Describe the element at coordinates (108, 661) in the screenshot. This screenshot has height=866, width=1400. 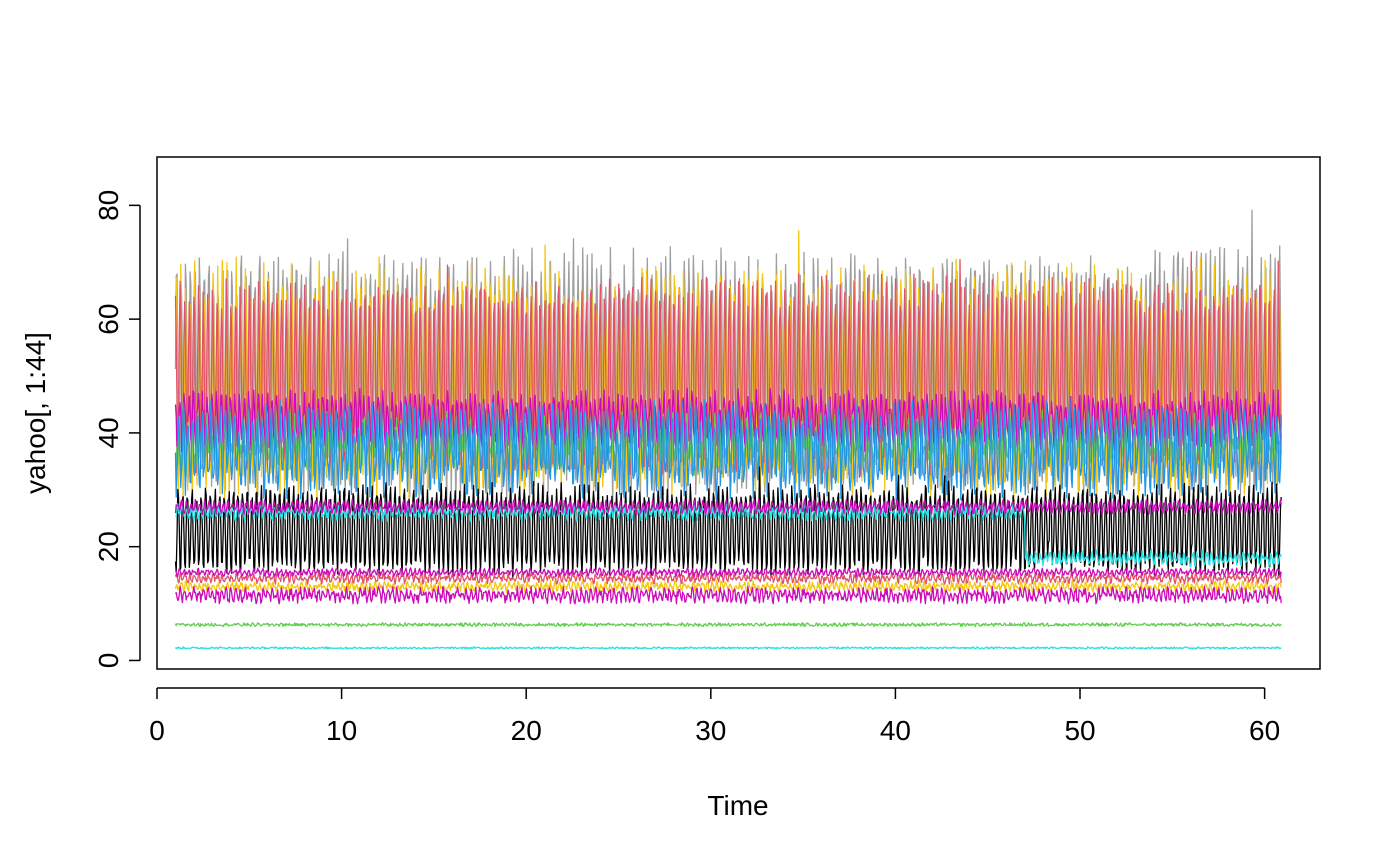
I see `y-tick-label: 0` at that location.